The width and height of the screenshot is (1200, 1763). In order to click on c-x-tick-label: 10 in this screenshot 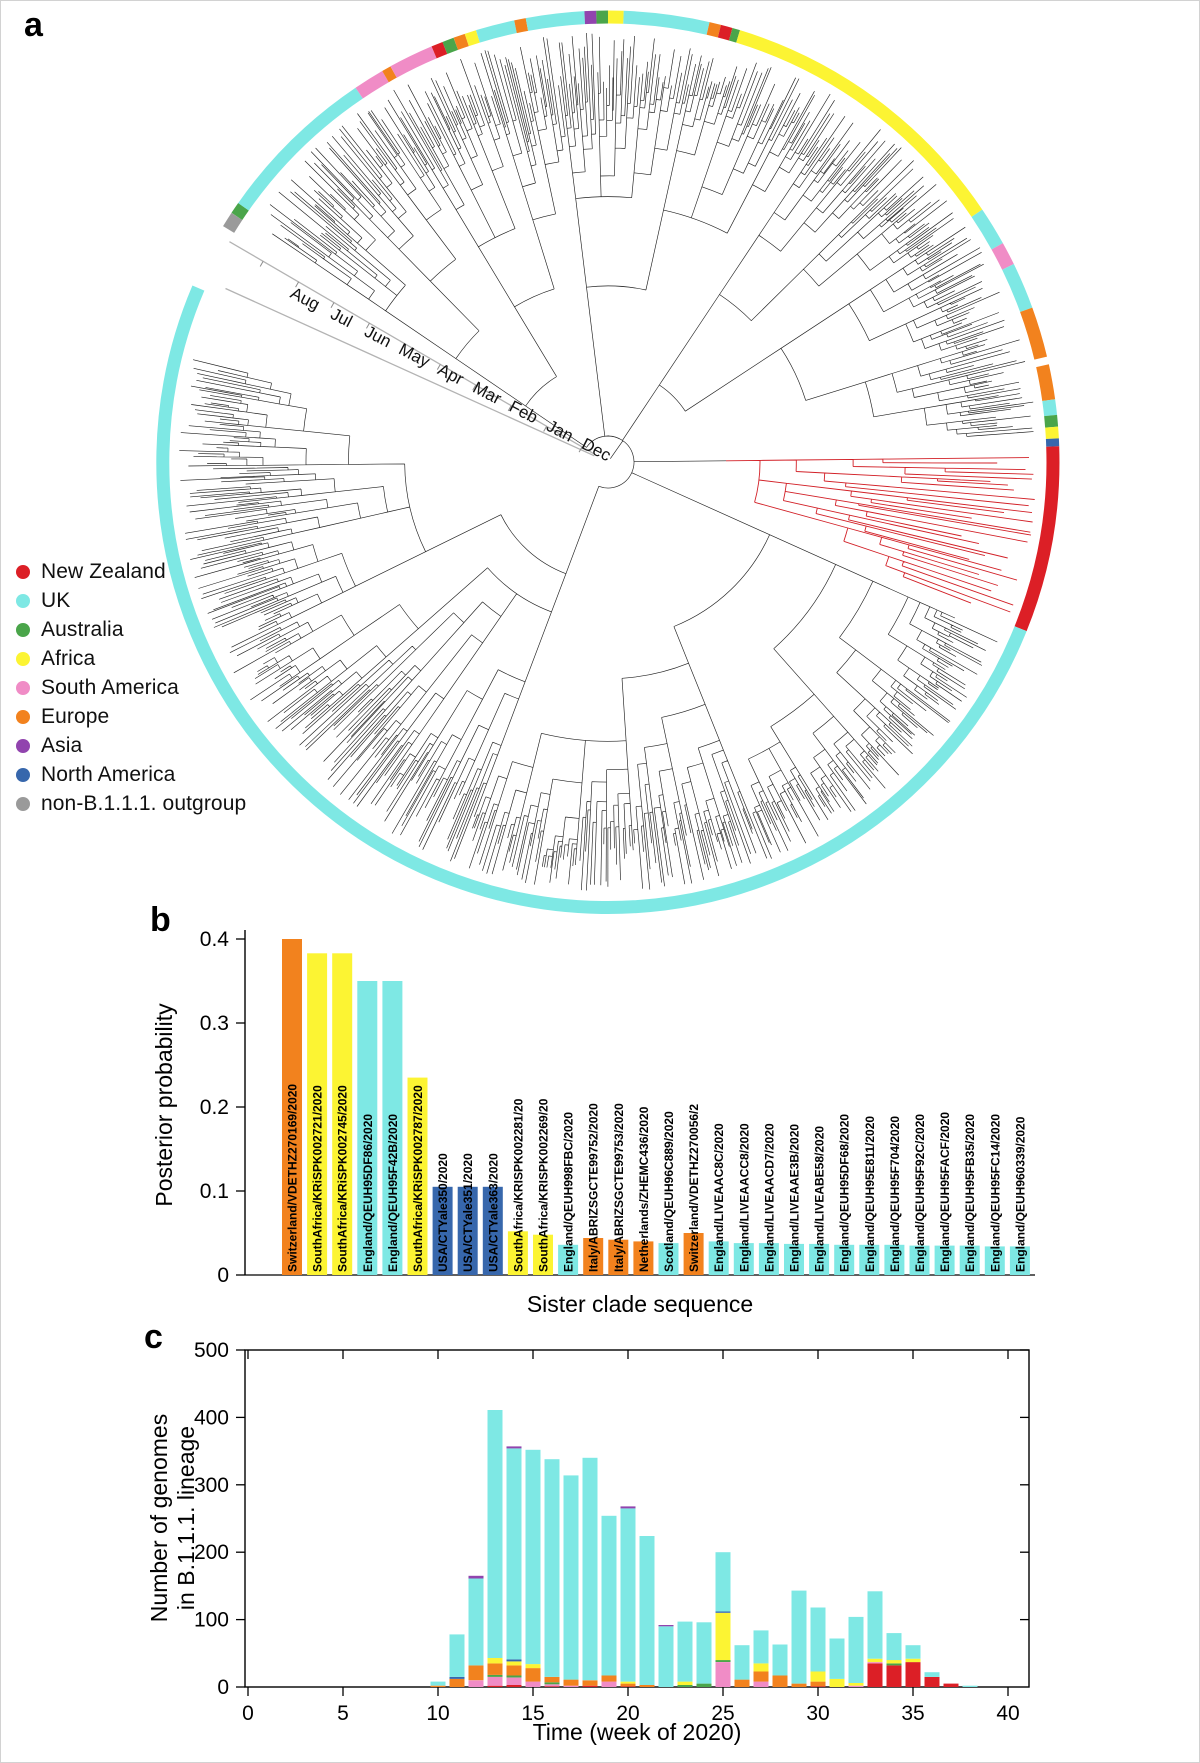, I will do `click(437, 1713)`.